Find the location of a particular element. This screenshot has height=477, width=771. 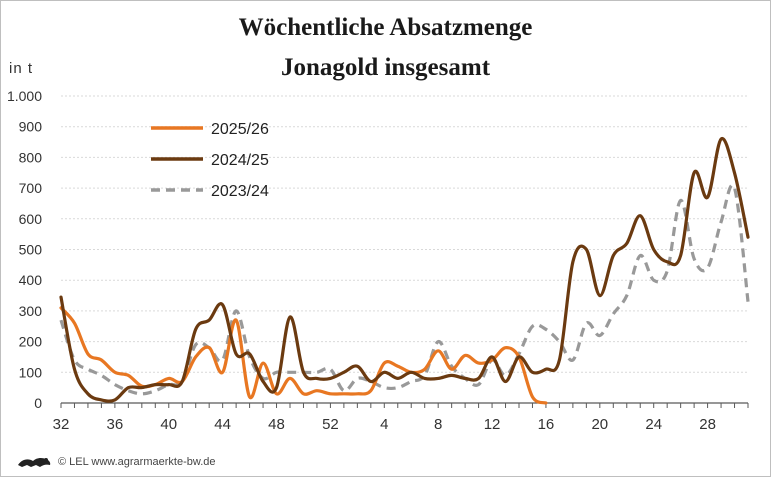

y-tick-label: 500 is located at coordinates (31, 250).